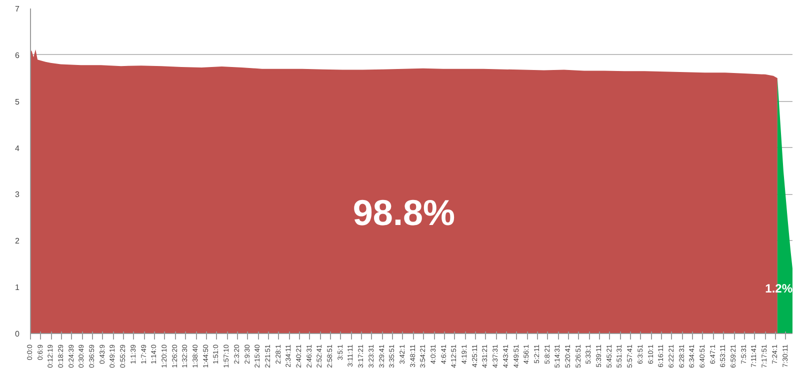 This screenshot has height=370, width=800. Describe the element at coordinates (17, 241) in the screenshot. I see `y-tick-label: 2` at that location.